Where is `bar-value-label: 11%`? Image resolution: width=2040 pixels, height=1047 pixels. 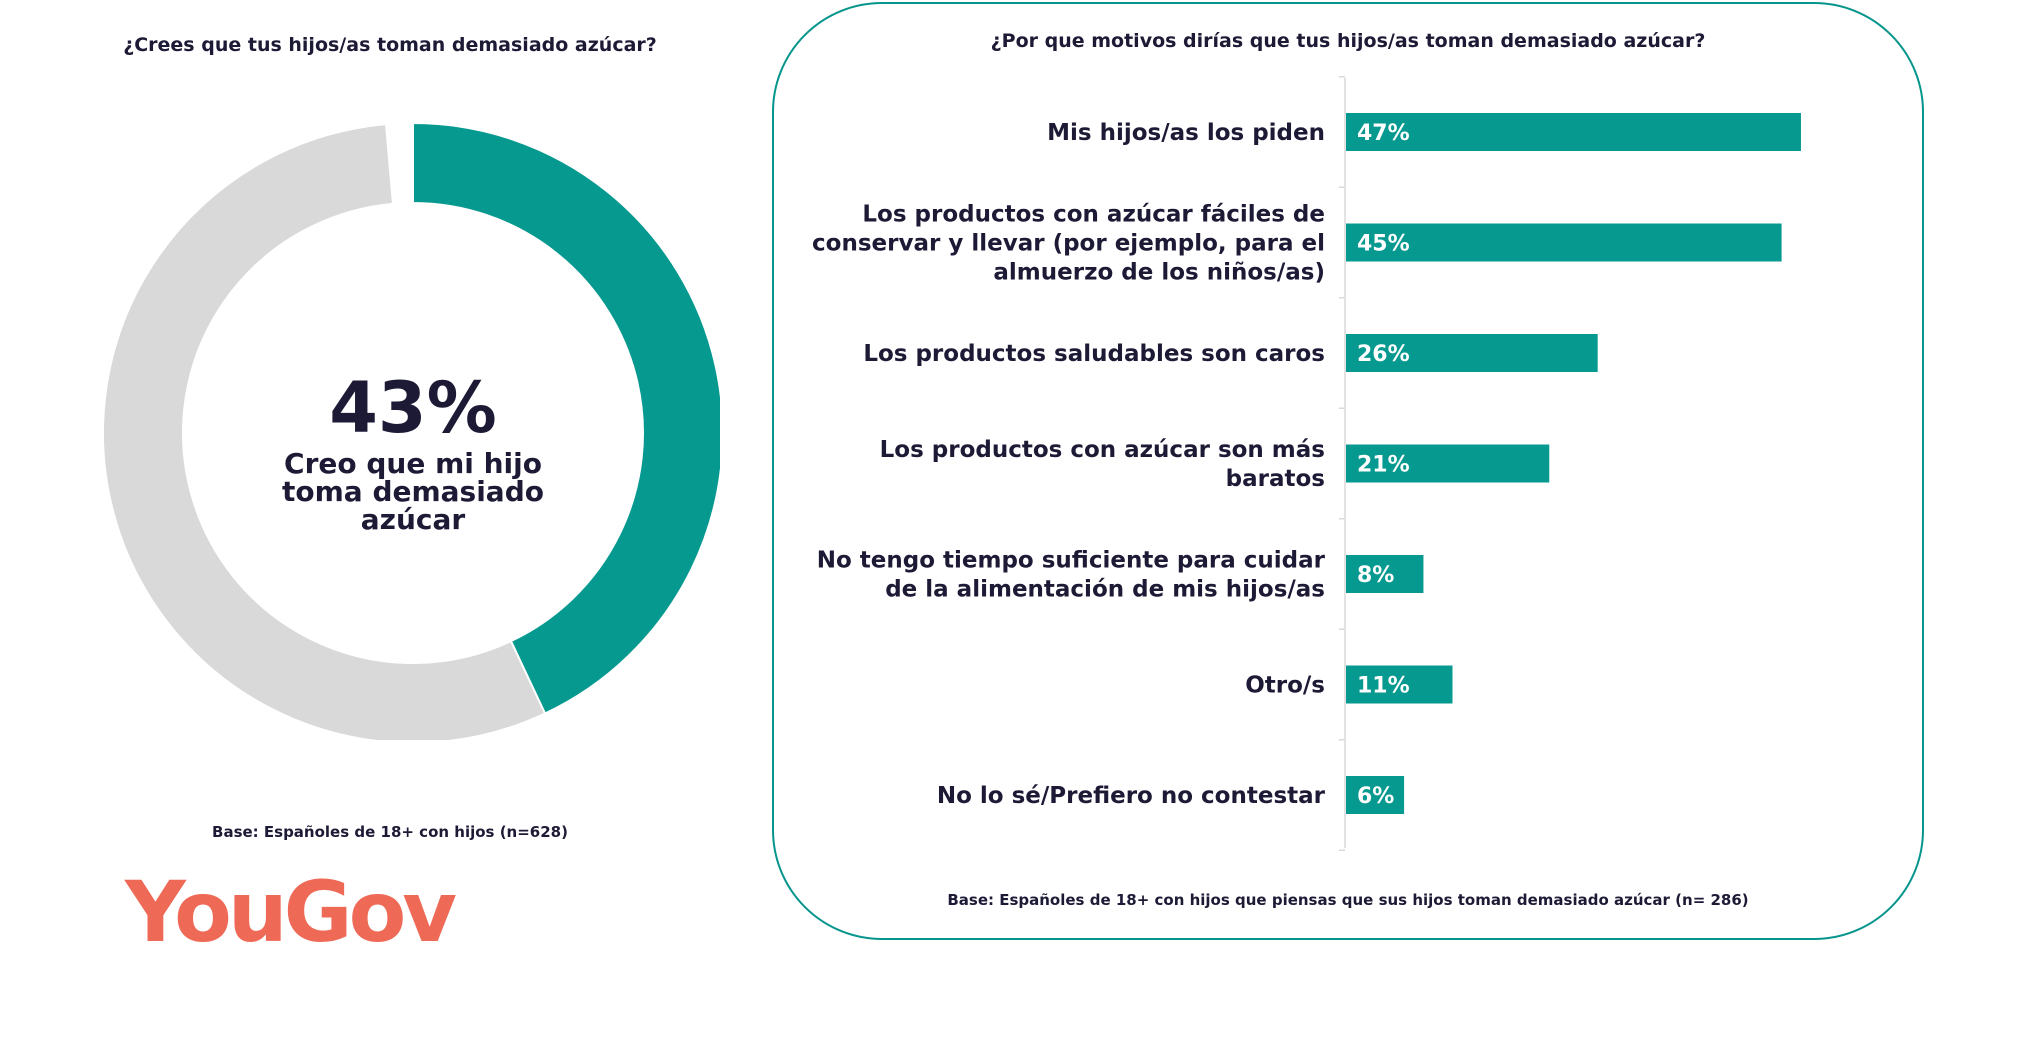
bar-value-label: 11% is located at coordinates (1383, 686).